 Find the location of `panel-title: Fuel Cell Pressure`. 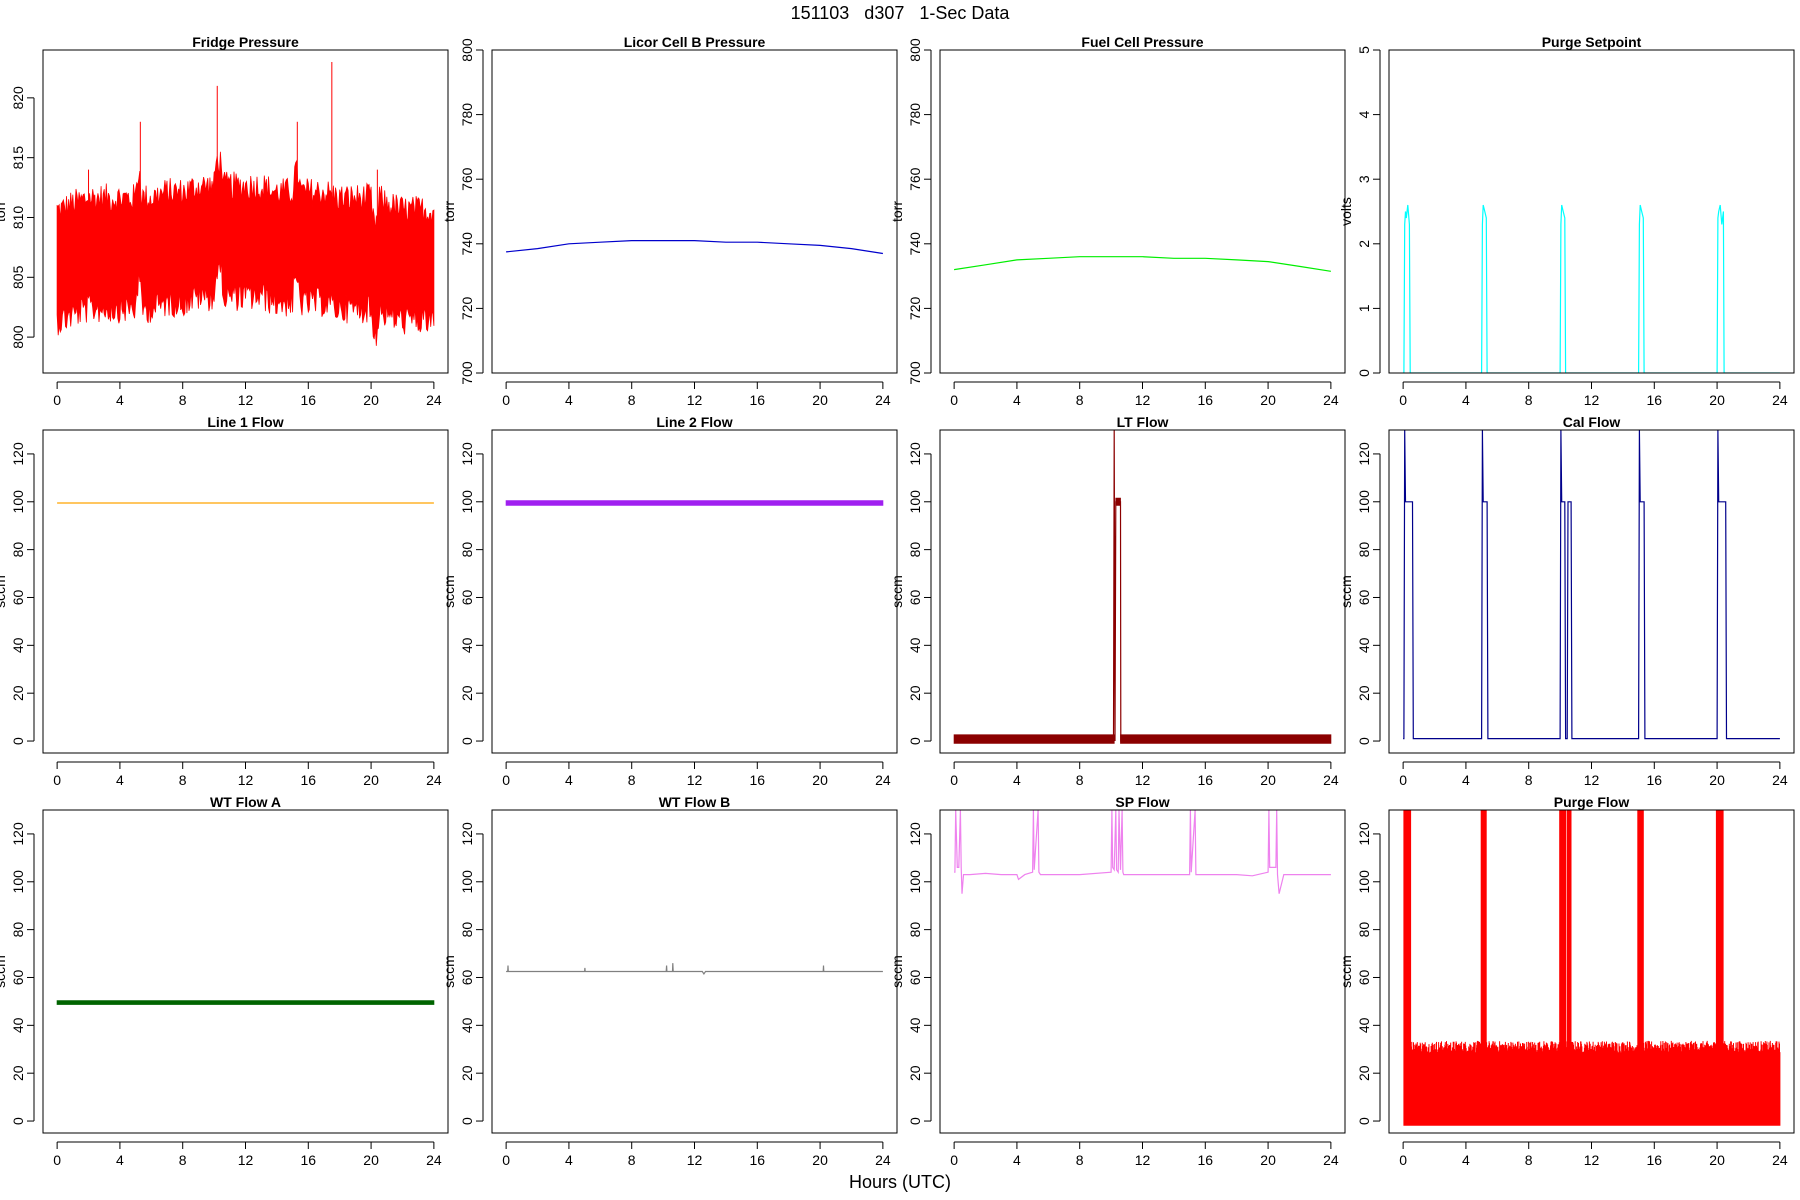

panel-title: Fuel Cell Pressure is located at coordinates (1142, 42).